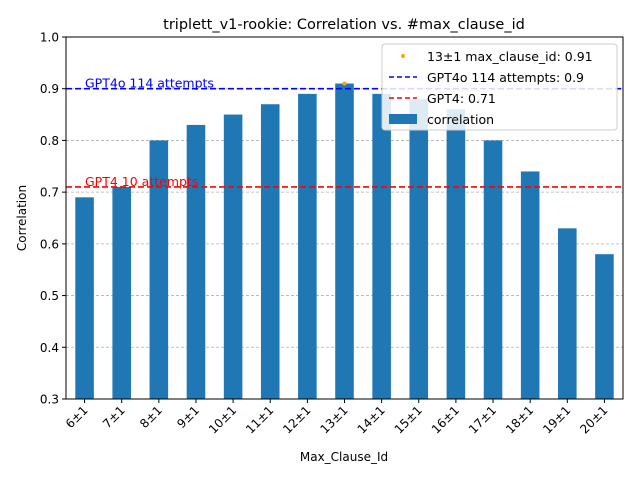 The image size is (640, 480). What do you see at coordinates (49, 38) in the screenshot?
I see `y-tick-label: 1.0` at bounding box center [49, 38].